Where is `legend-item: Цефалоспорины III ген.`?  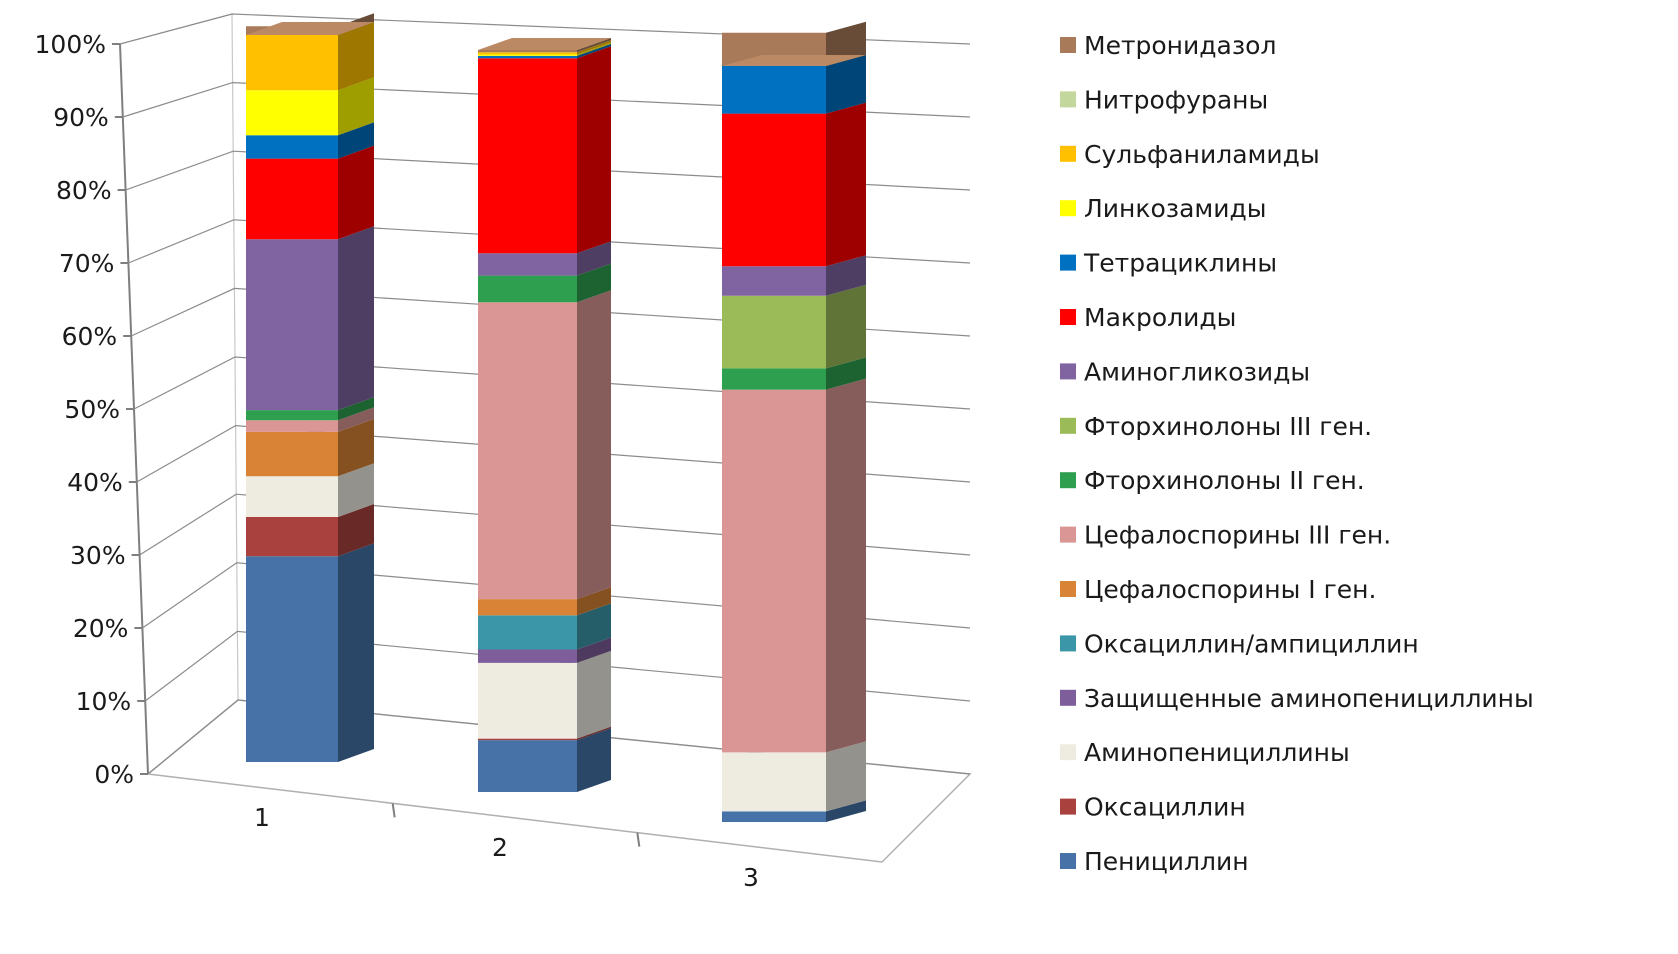 legend-item: Цефалоспорины III ген. is located at coordinates (1225, 535).